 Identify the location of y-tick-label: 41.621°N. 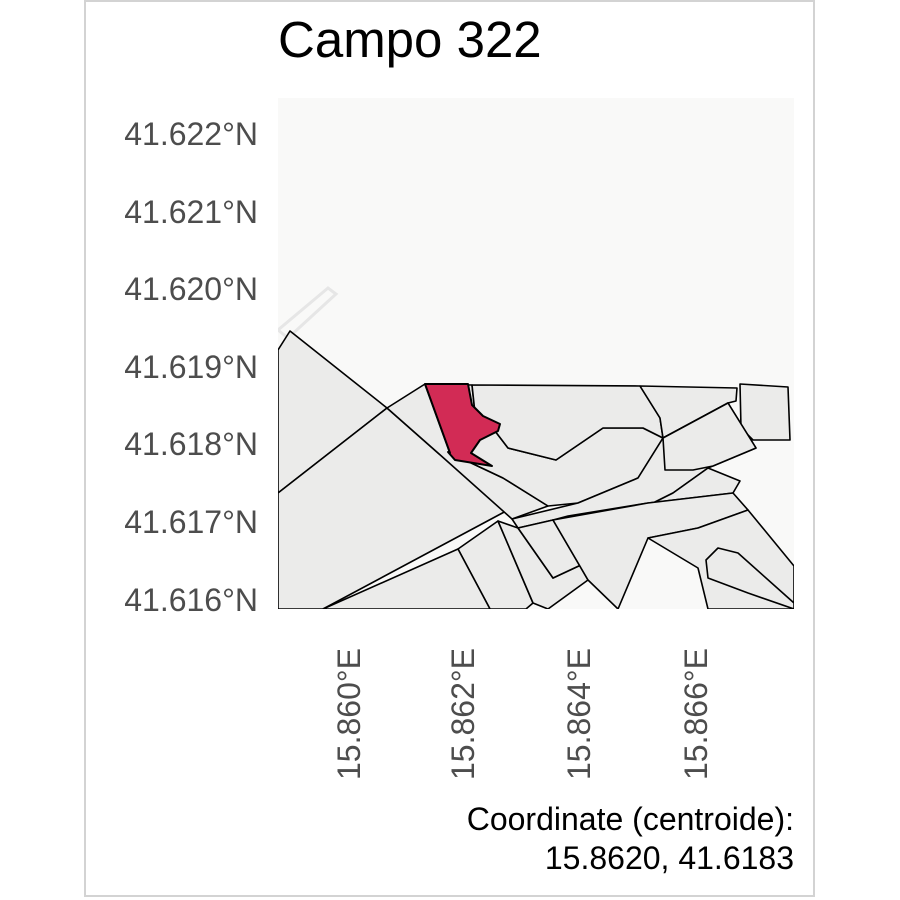
(191, 212).